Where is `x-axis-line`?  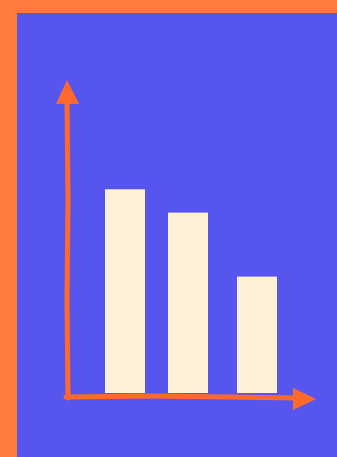
x-axis-line is located at coordinates (182, 397).